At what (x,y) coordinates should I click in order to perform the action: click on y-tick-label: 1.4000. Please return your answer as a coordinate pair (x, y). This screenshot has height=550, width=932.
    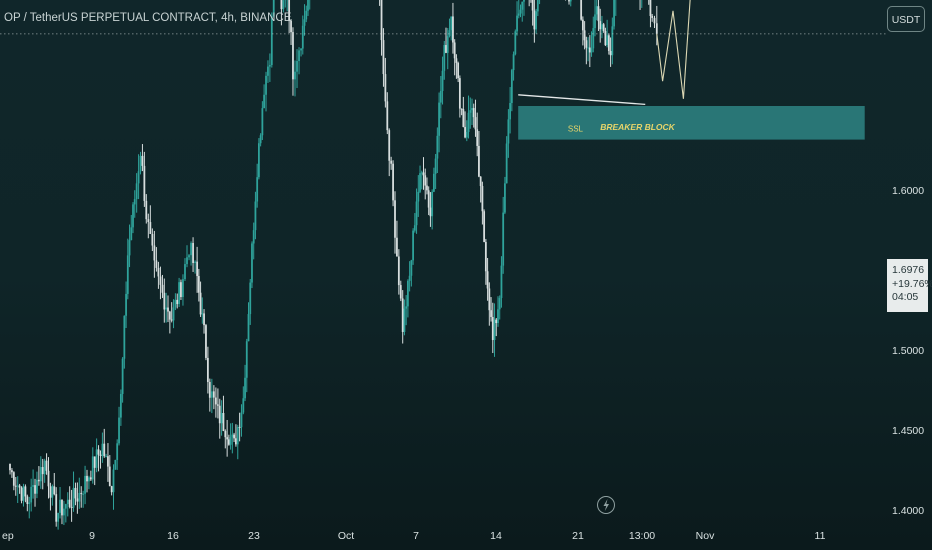
    Looking at the image, I should click on (908, 511).